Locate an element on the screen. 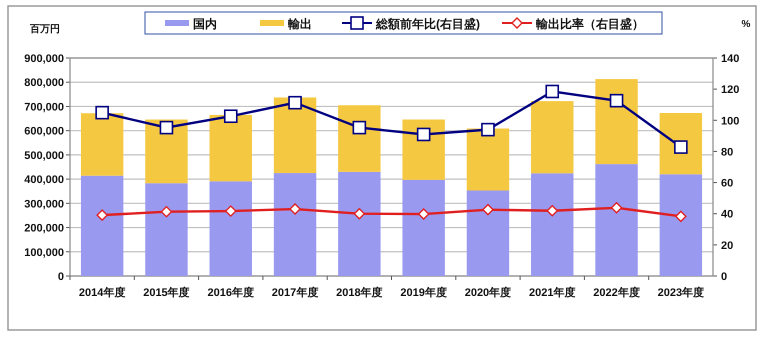  x-tick-label: 2018年度 is located at coordinates (359, 292).